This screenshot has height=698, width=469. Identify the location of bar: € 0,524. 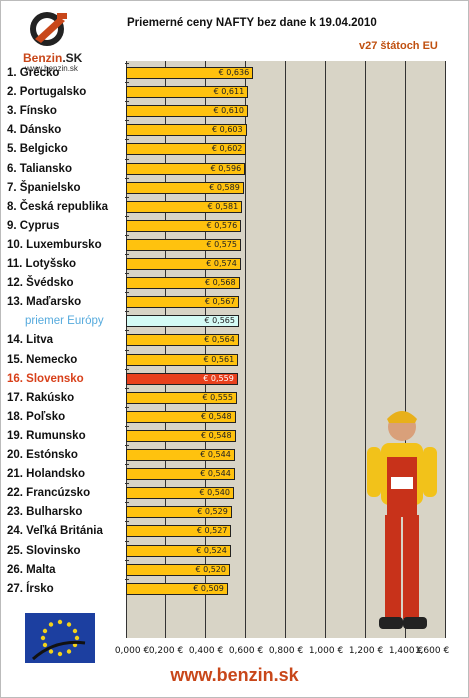
(178, 550).